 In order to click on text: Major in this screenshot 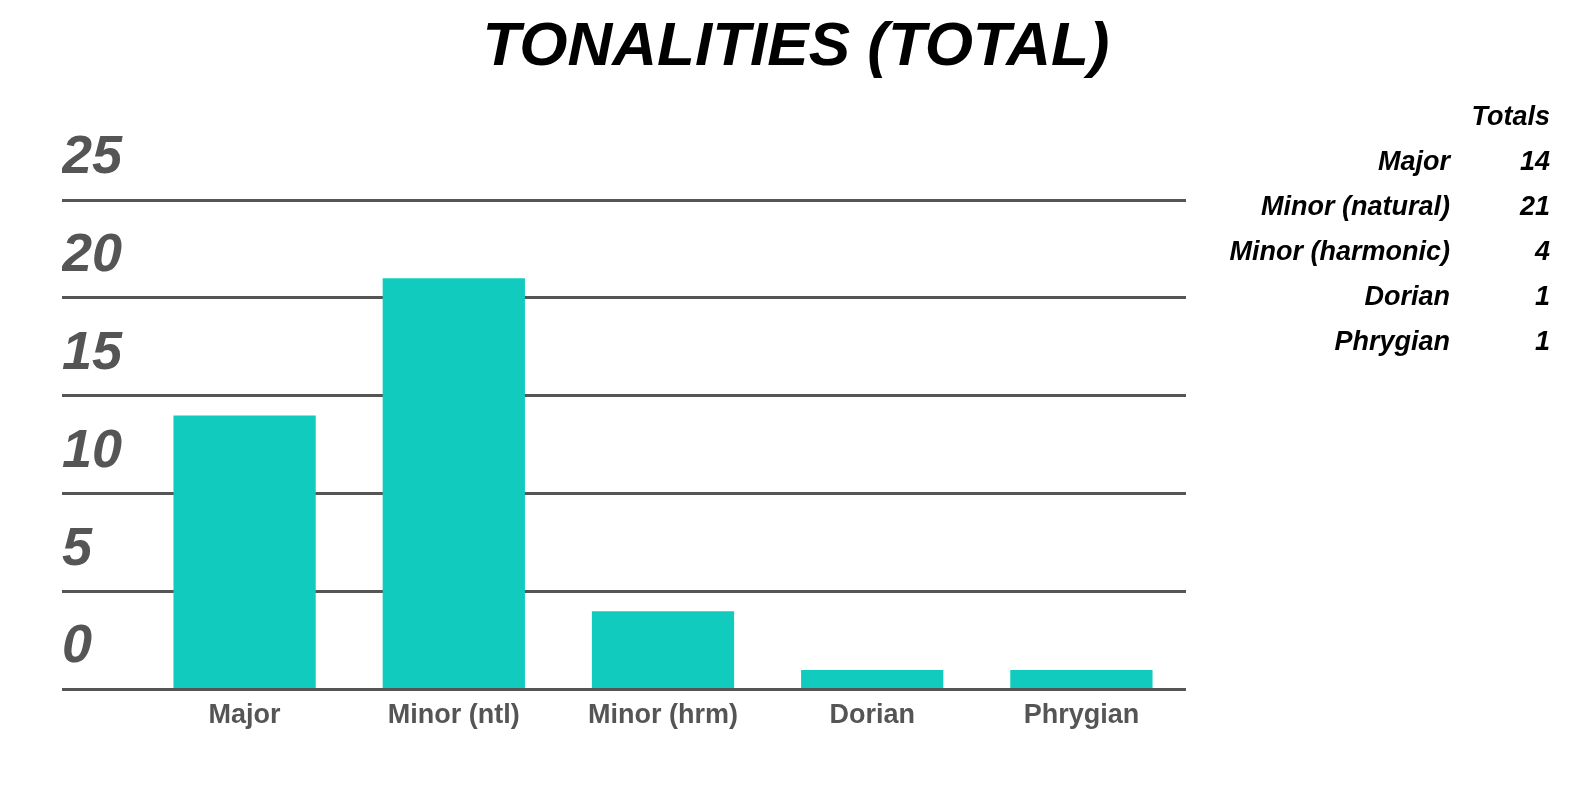, I will do `click(1413, 161)`.